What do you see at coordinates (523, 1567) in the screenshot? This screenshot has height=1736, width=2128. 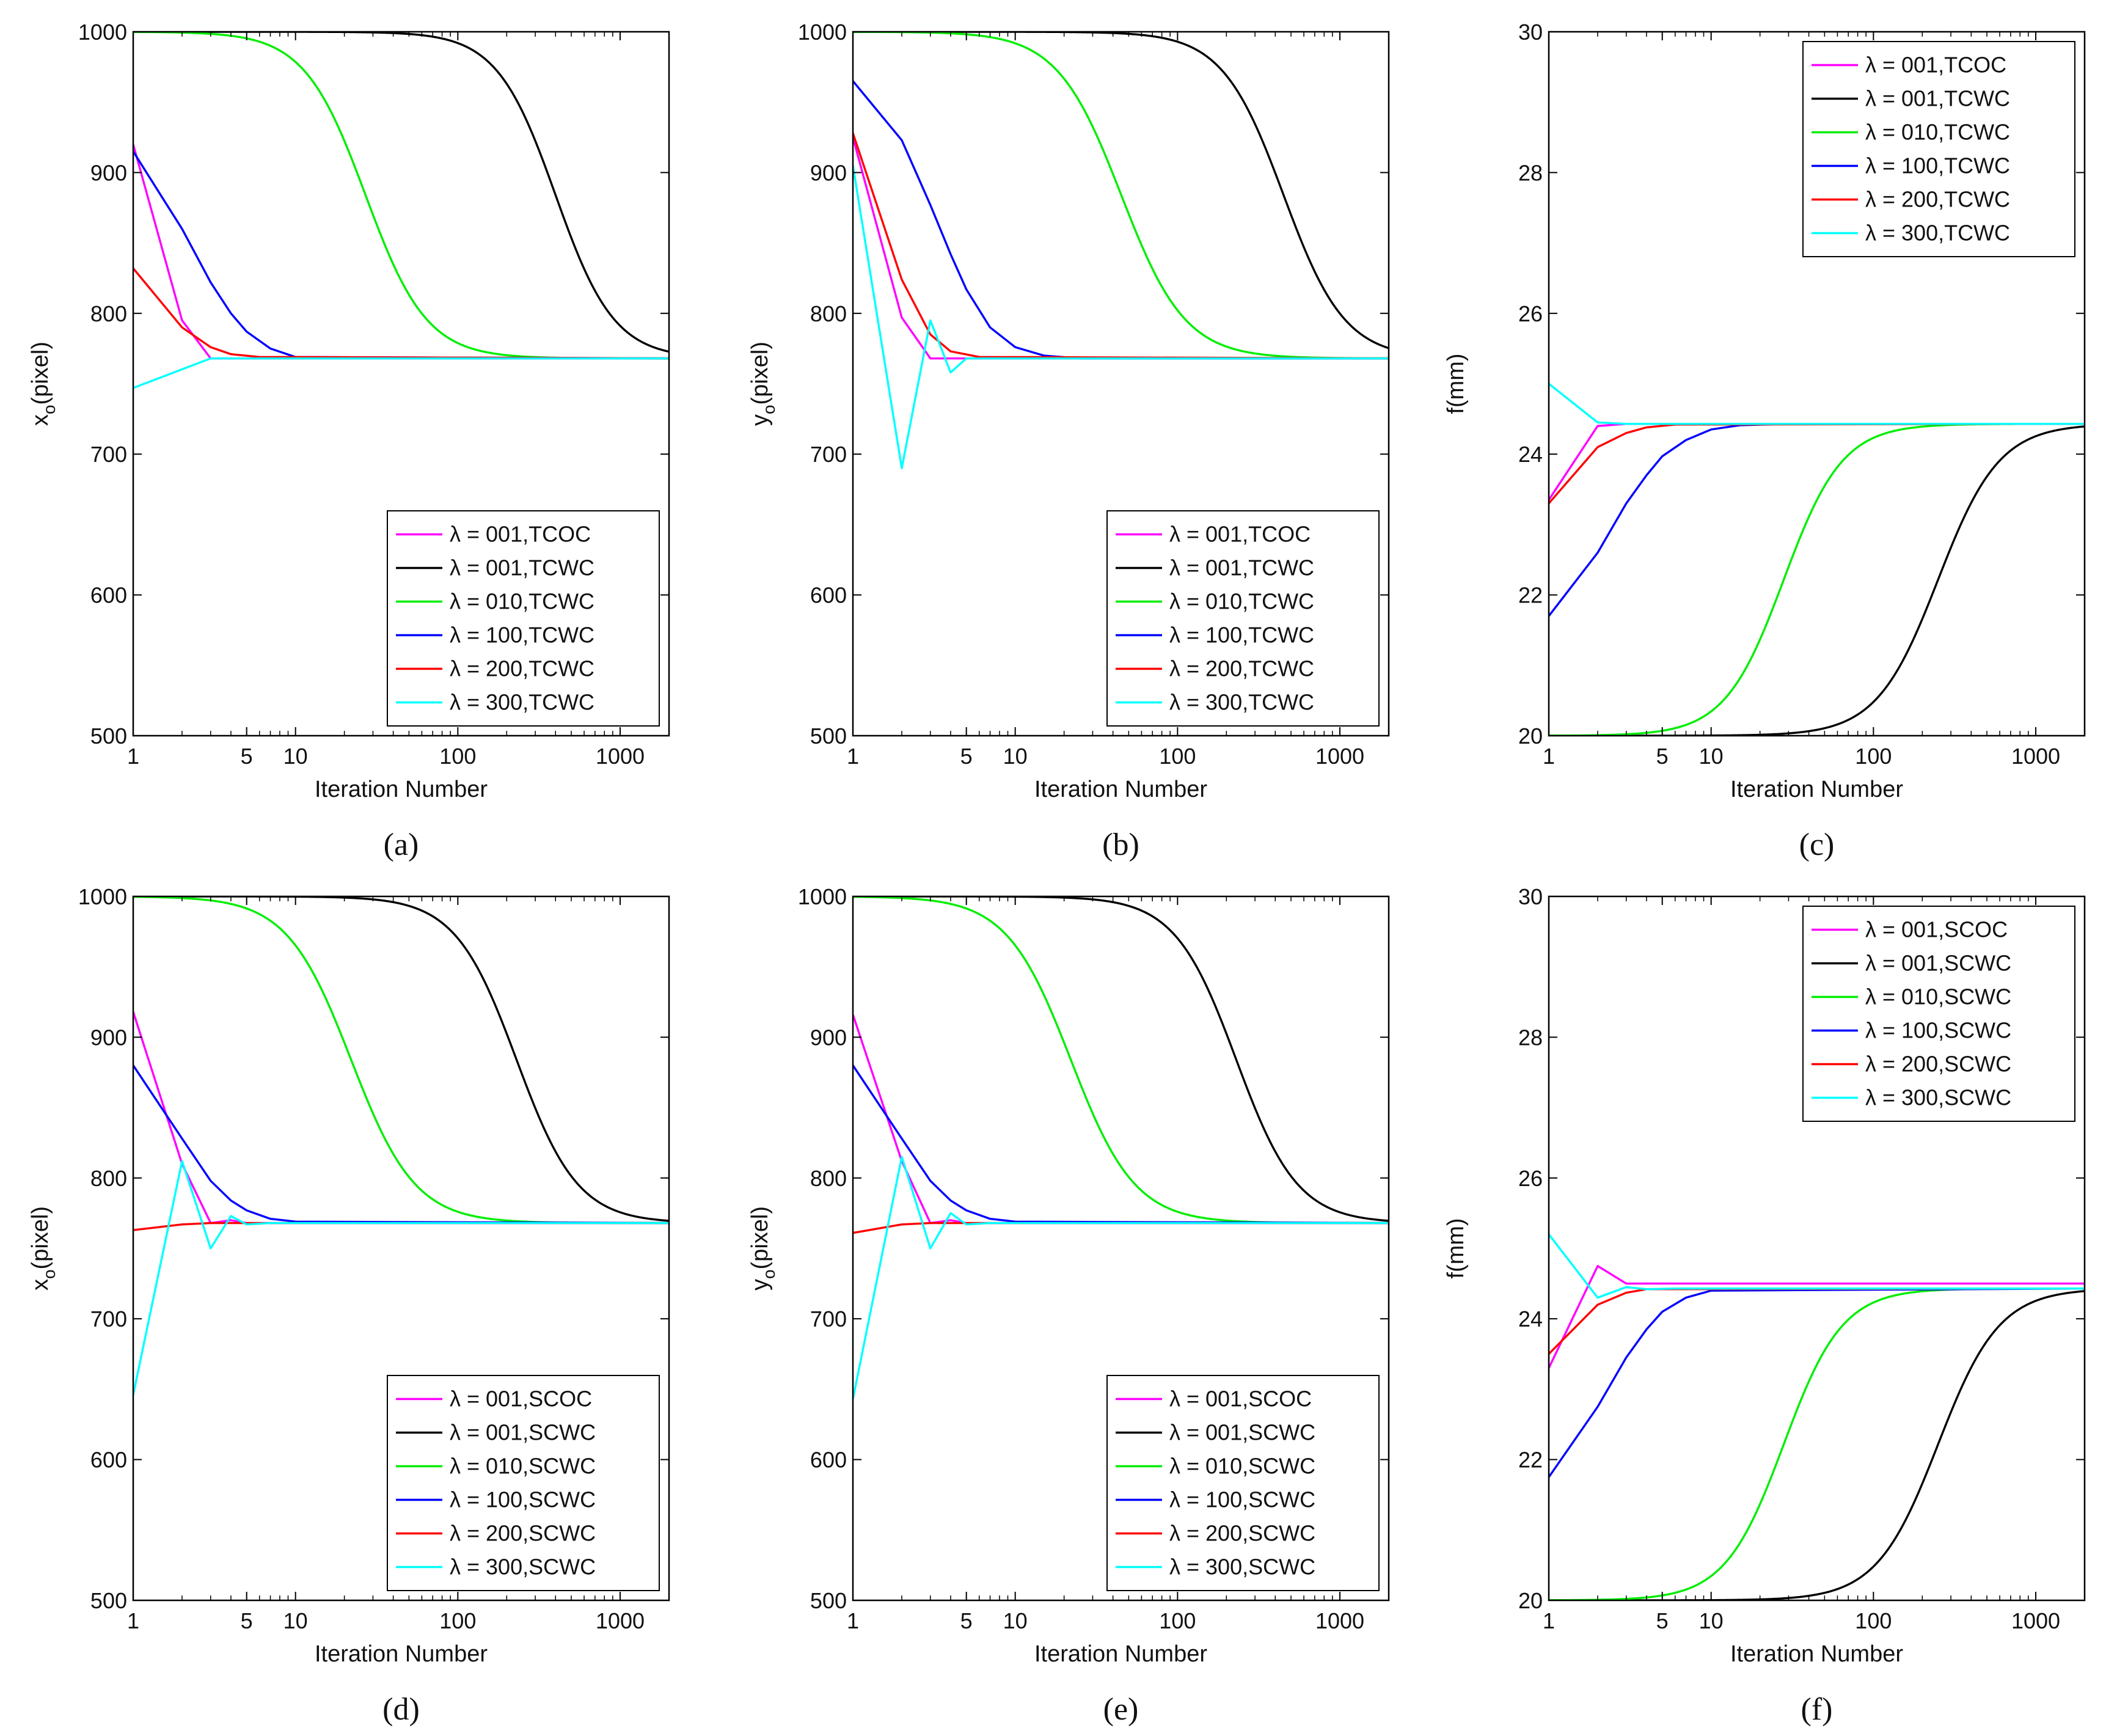 I see `legend-label-6: λ = 300,SCWC` at bounding box center [523, 1567].